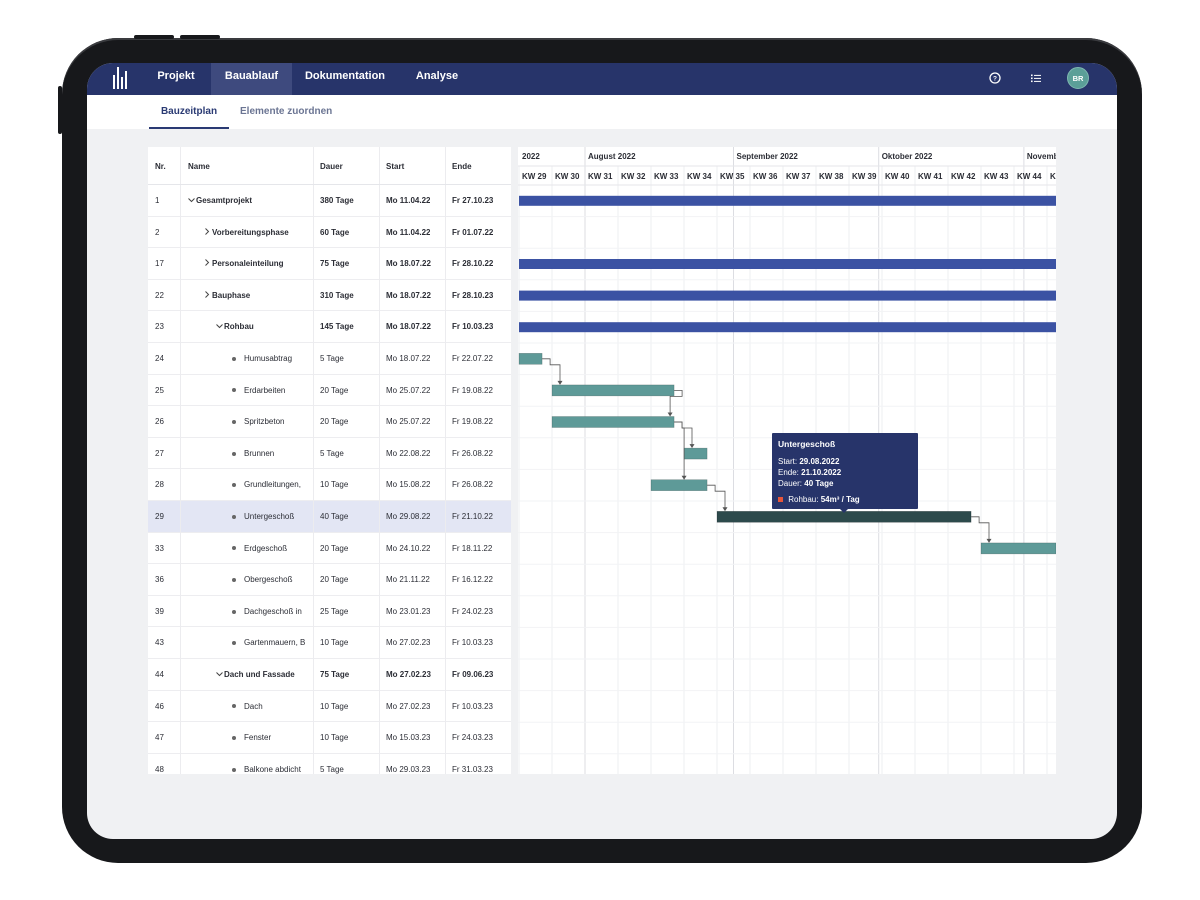 The height and width of the screenshot is (900, 1200). Describe the element at coordinates (159, 738) in the screenshot. I see `cell-nr: 47` at that location.